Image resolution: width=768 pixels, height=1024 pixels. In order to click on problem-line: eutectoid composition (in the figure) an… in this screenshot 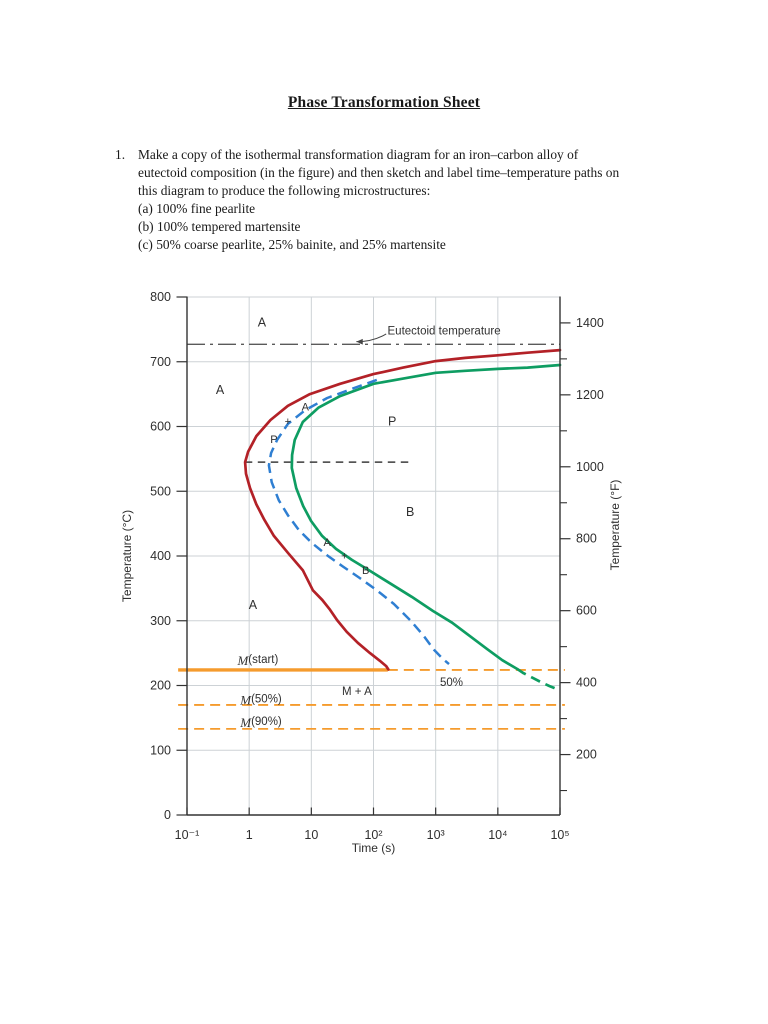, I will do `click(379, 172)`.